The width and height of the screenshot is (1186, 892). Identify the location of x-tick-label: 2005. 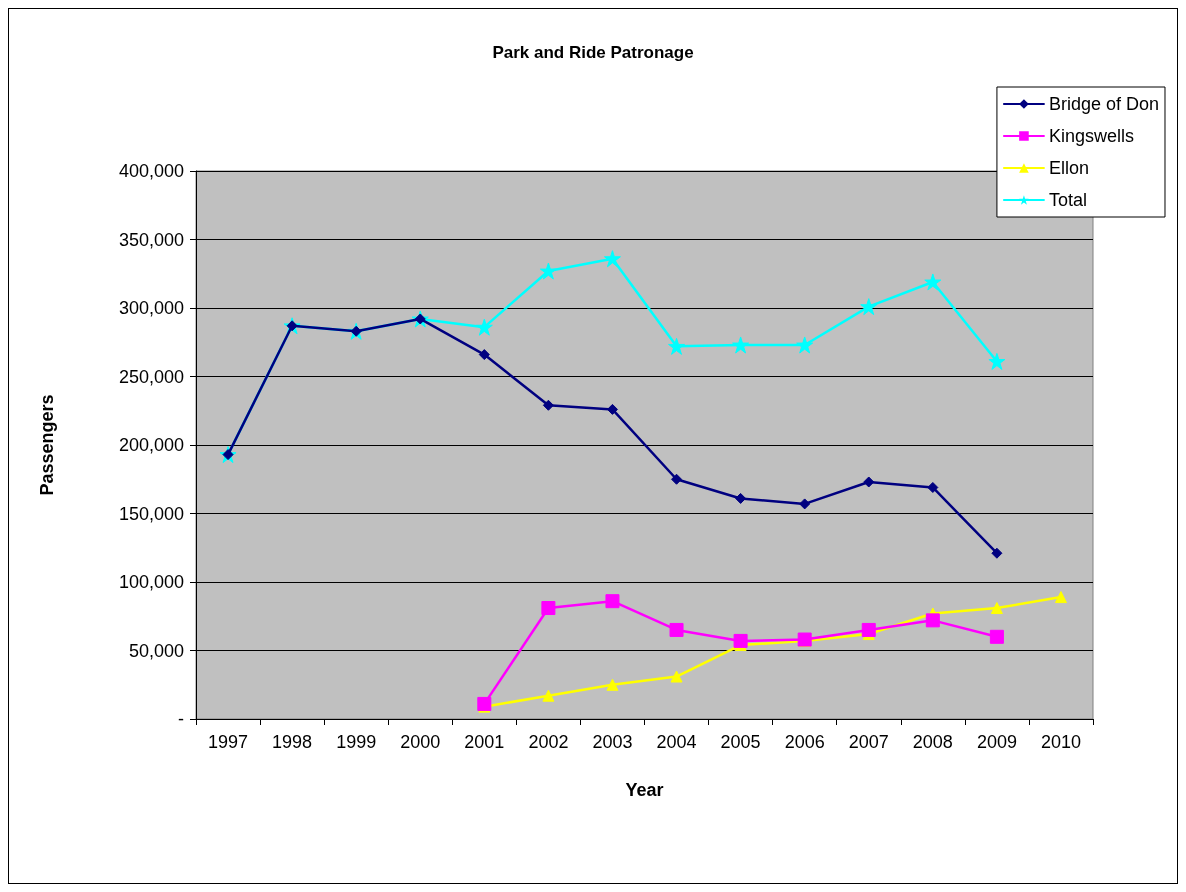
(740, 742).